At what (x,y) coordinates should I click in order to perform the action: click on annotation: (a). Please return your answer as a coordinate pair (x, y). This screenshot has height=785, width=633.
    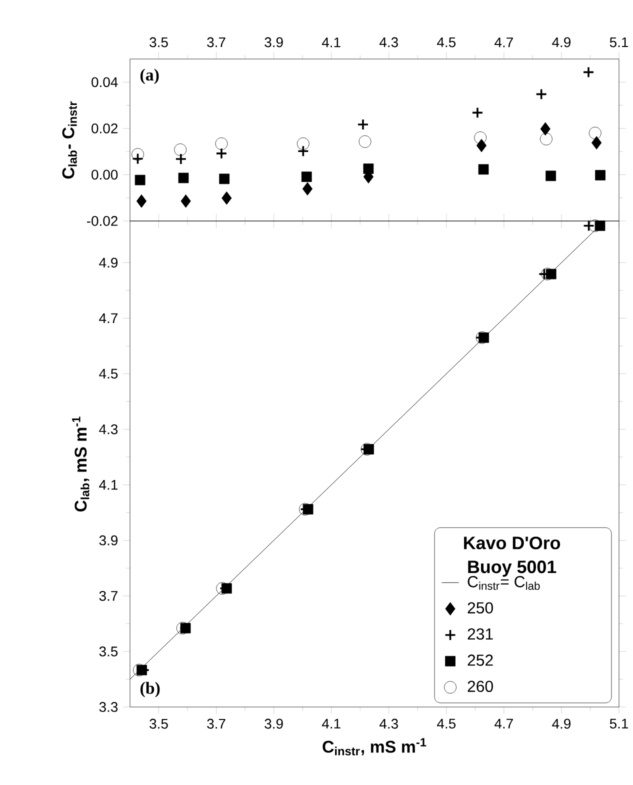
    Looking at the image, I should click on (149, 76).